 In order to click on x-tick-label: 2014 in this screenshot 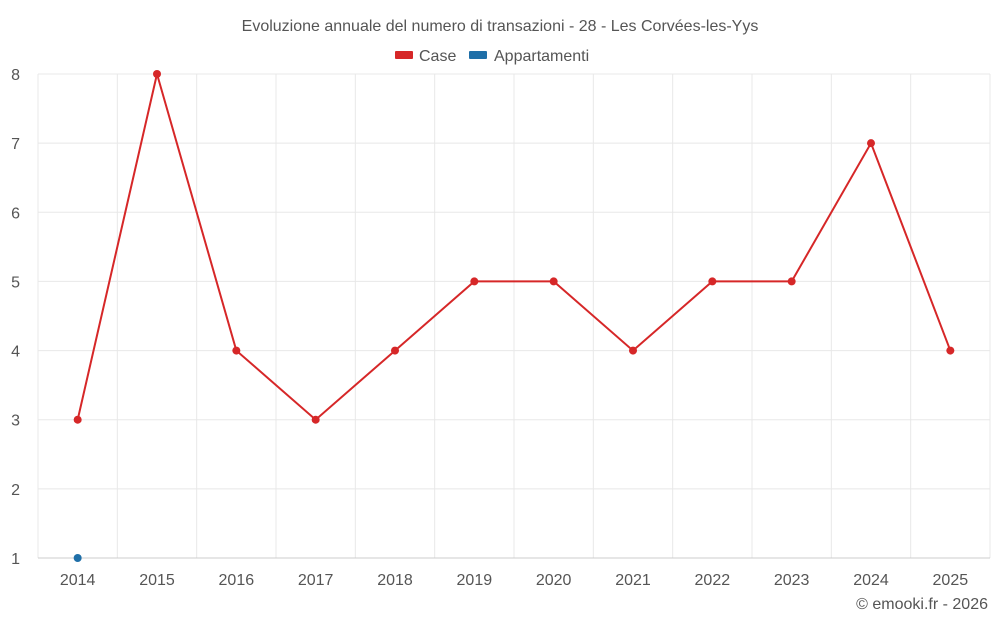, I will do `click(78, 580)`.